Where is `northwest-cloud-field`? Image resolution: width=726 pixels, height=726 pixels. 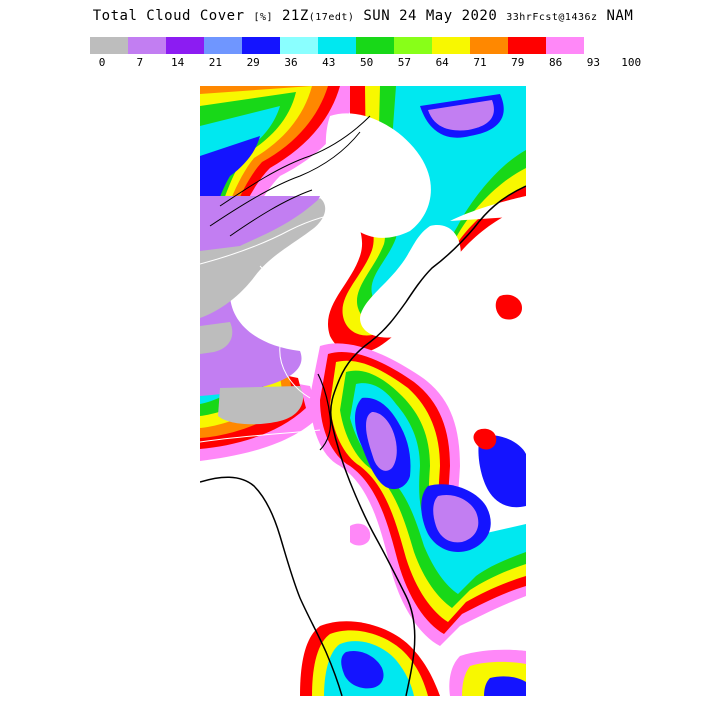
northwest-cloud-field is located at coordinates (280, 273).